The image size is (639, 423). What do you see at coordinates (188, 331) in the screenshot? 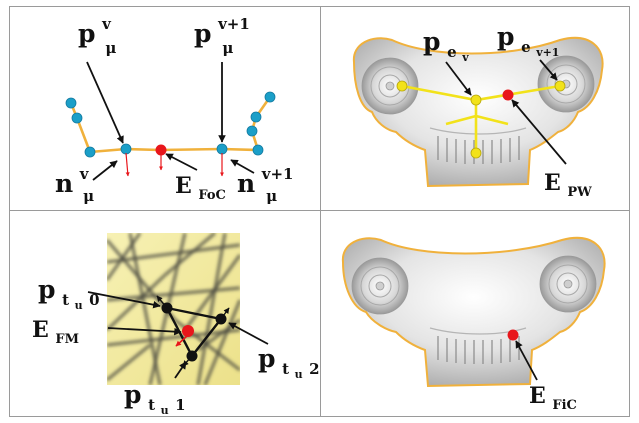
I see `efm-target-point` at bounding box center [188, 331].